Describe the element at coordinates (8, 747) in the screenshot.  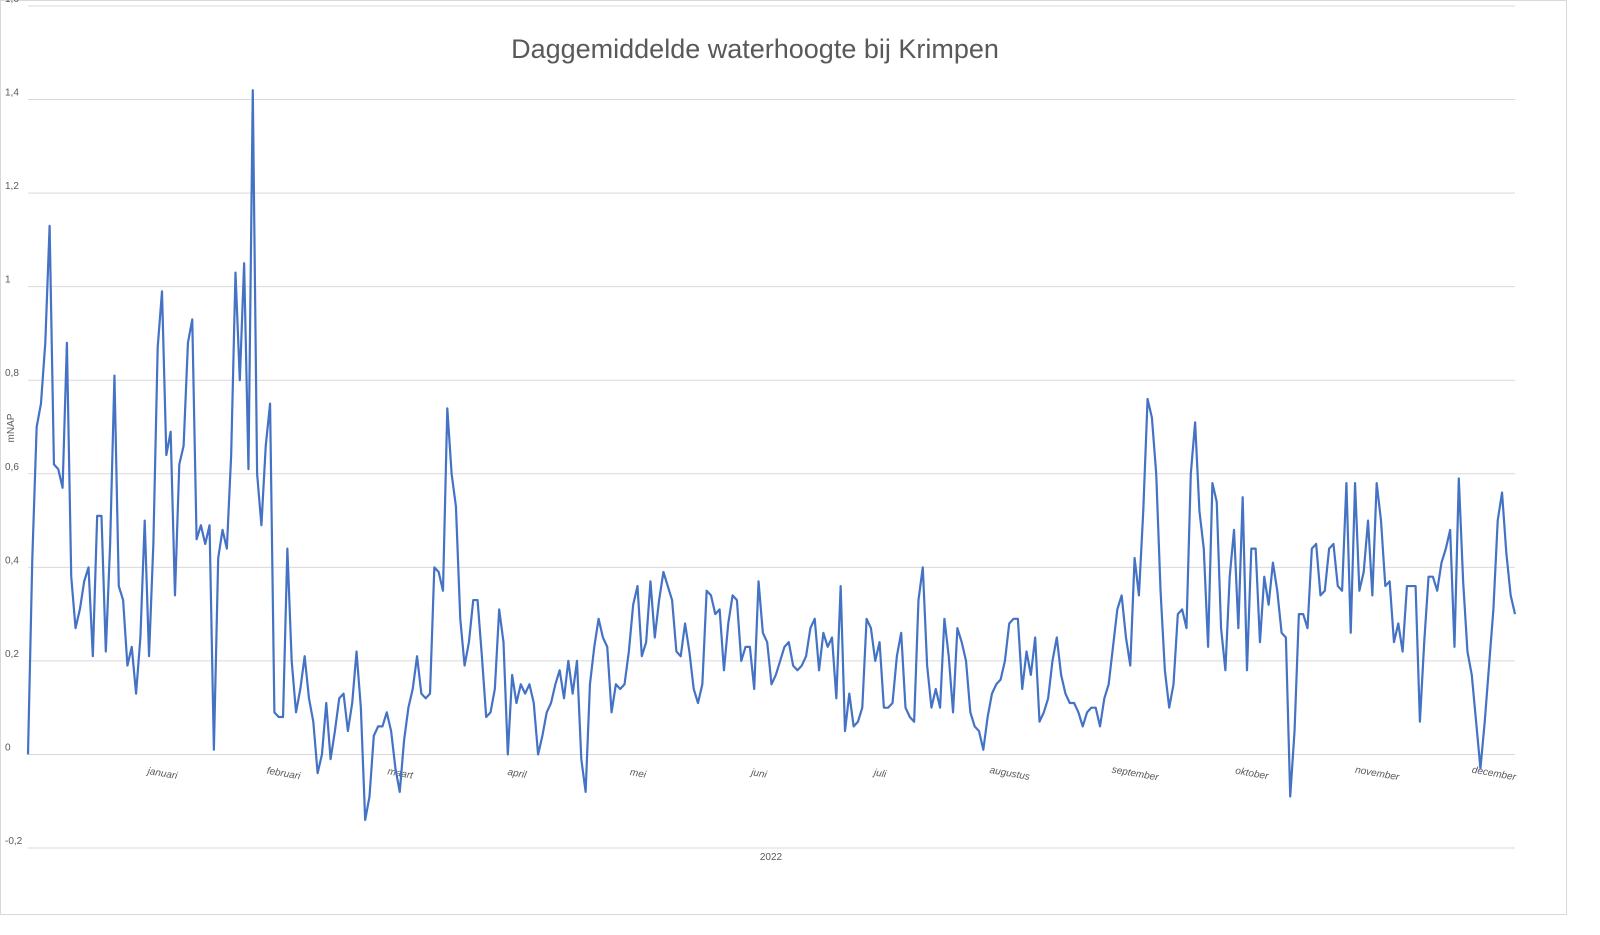
I see `y-tick-label: 0` at that location.